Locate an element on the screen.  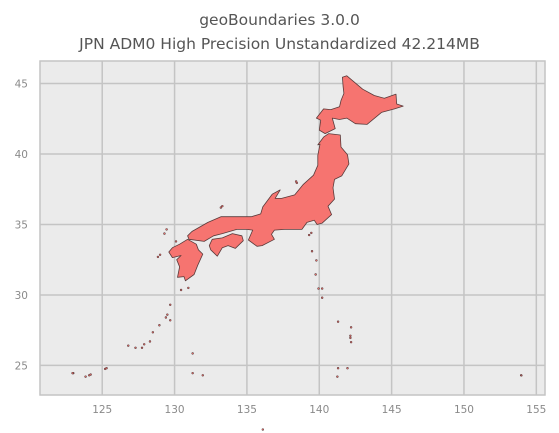
y-tick-label: 35 is located at coordinates (21, 225).